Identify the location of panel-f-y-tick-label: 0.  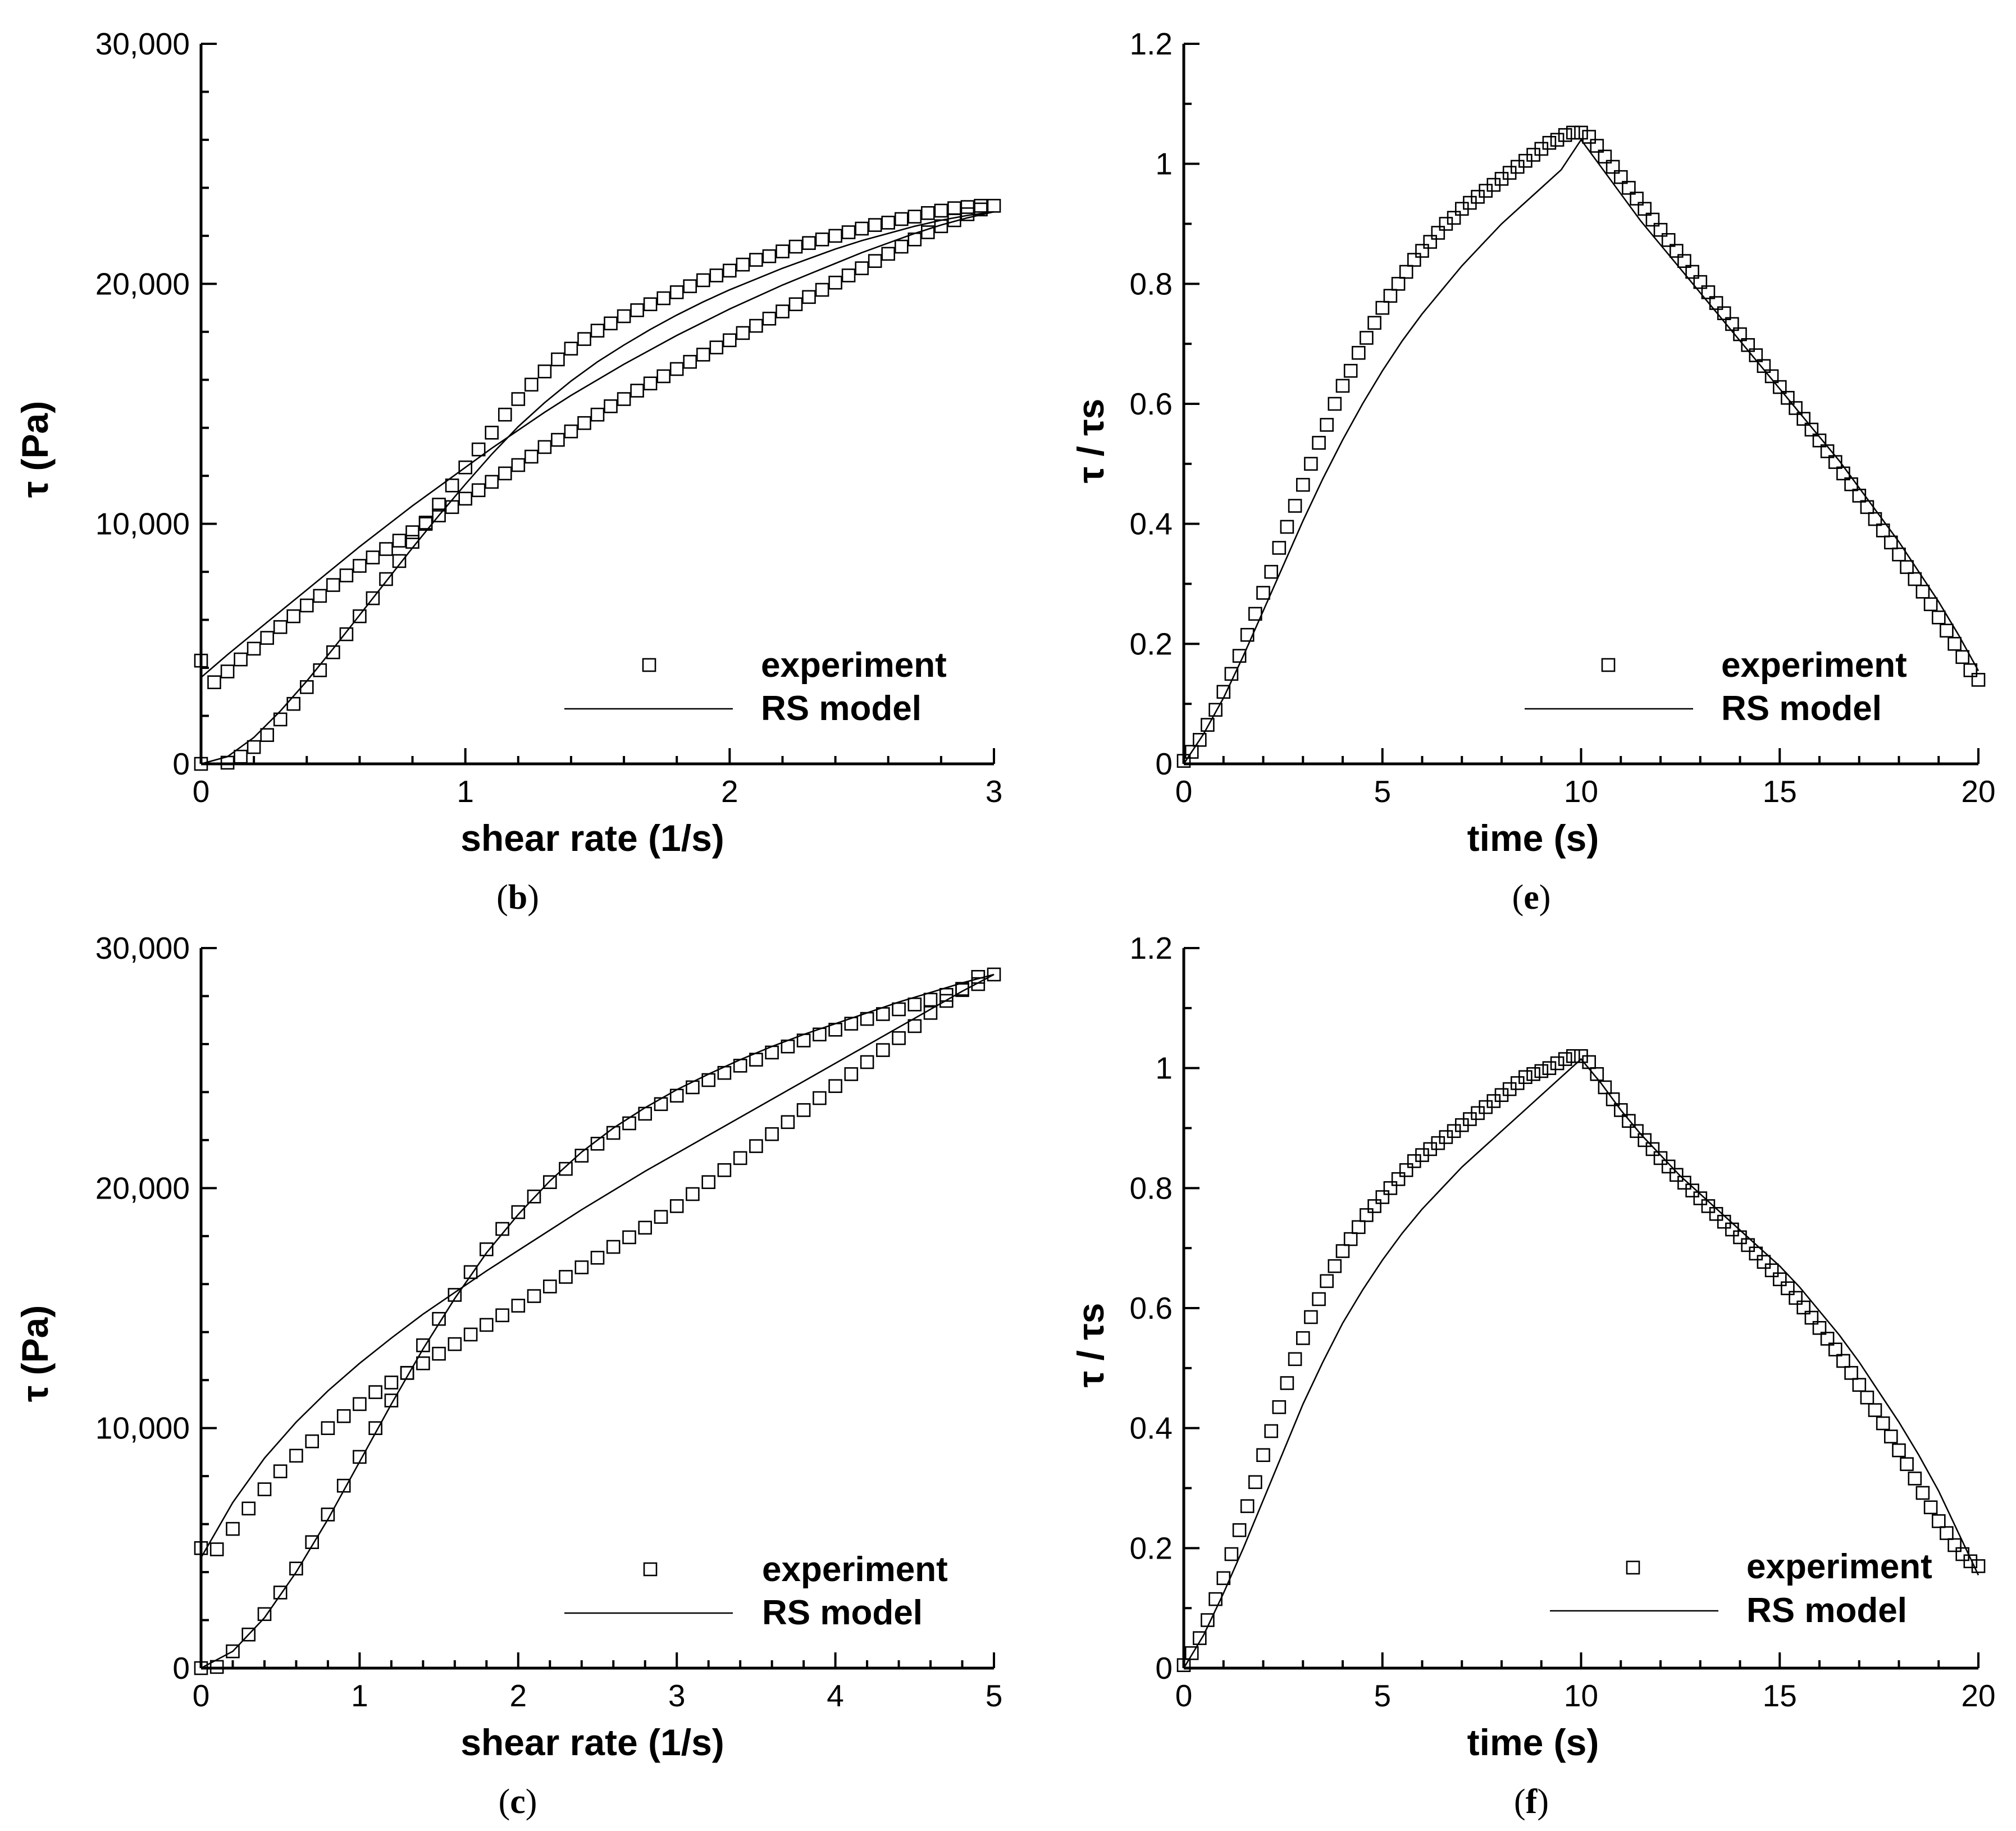
(1164, 1668).